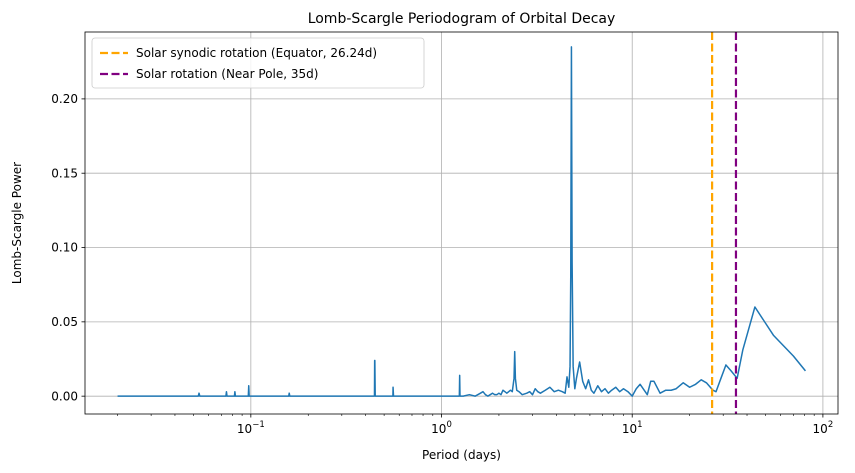 This screenshot has width=855, height=473. Describe the element at coordinates (724, 223) in the screenshot. I see `reference-lines` at that location.